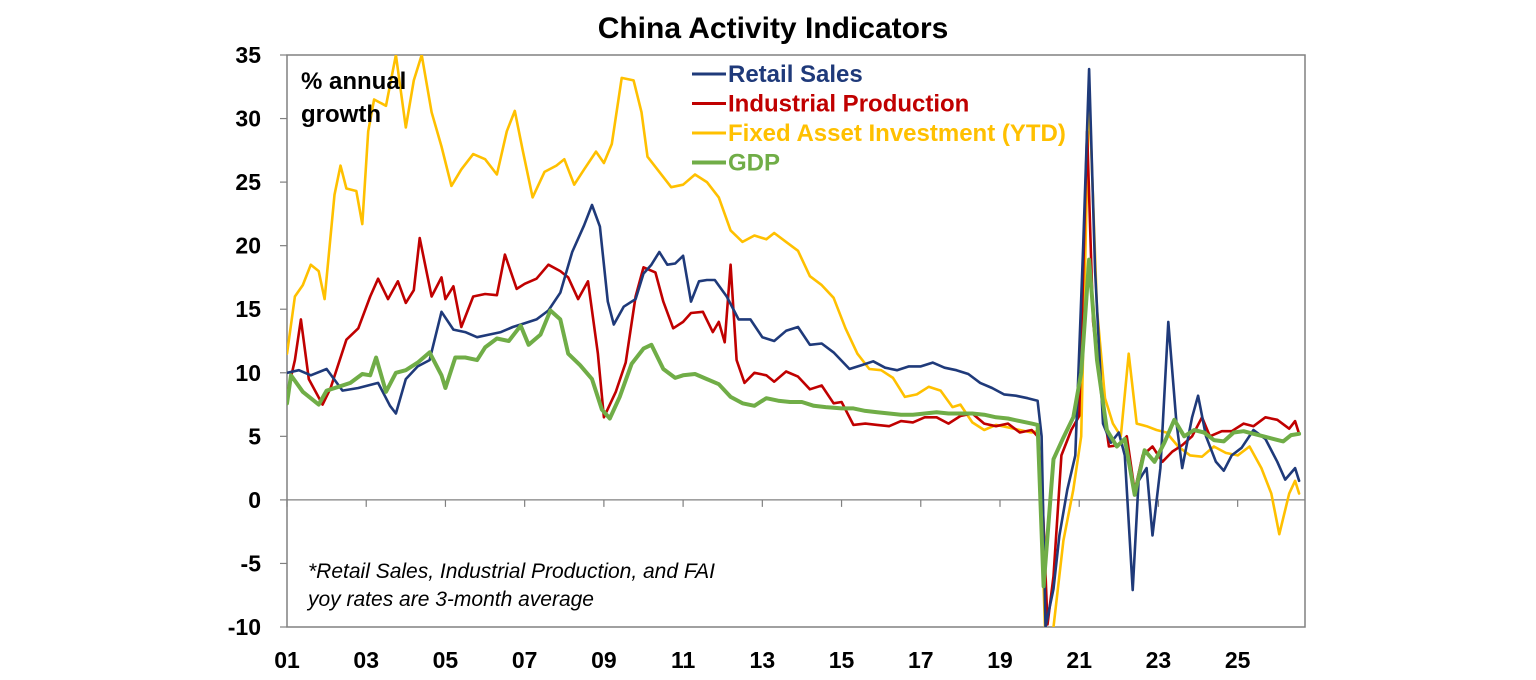  What do you see at coordinates (248, 119) in the screenshot?
I see `y-tick-label: 30` at bounding box center [248, 119].